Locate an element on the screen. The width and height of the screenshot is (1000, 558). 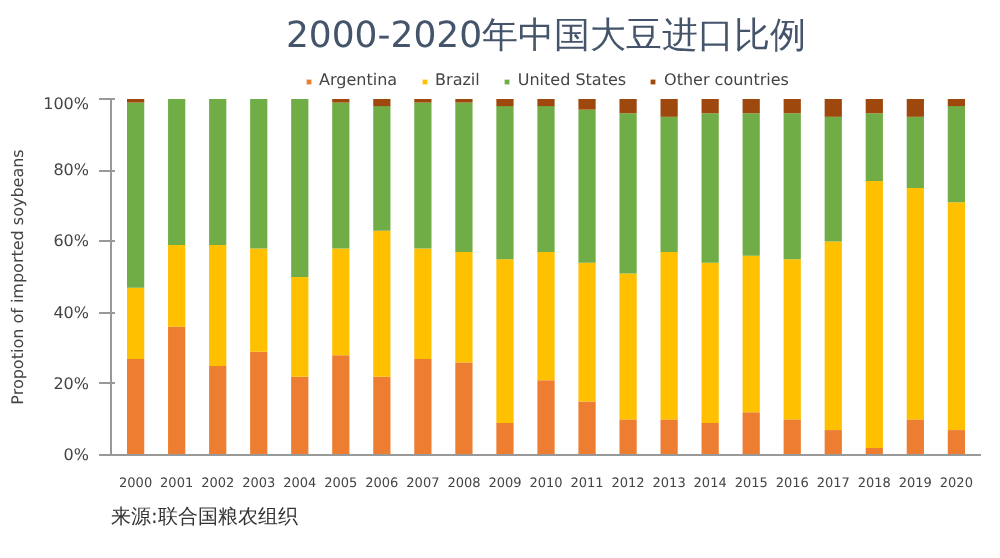
legend-label: United States is located at coordinates (572, 80).